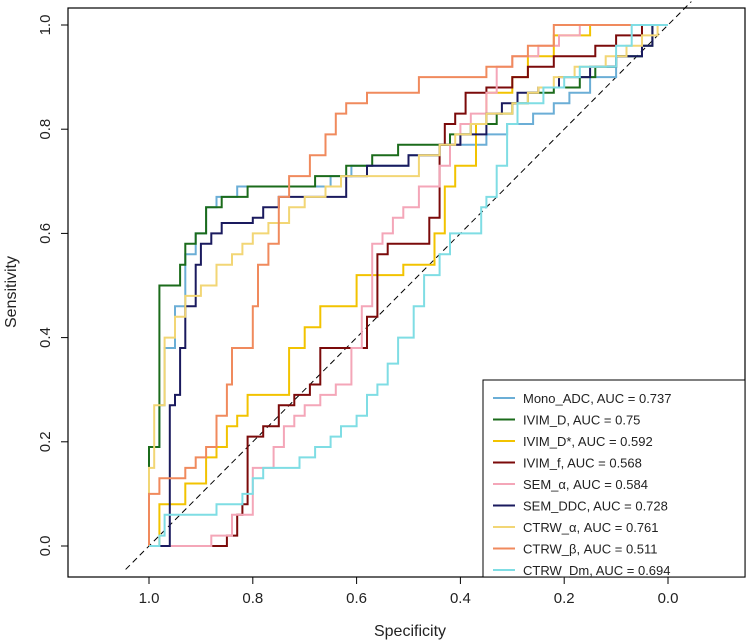 This screenshot has width=751, height=644. Describe the element at coordinates (45, 233) in the screenshot. I see `y-tick-label: 0.6` at that location.